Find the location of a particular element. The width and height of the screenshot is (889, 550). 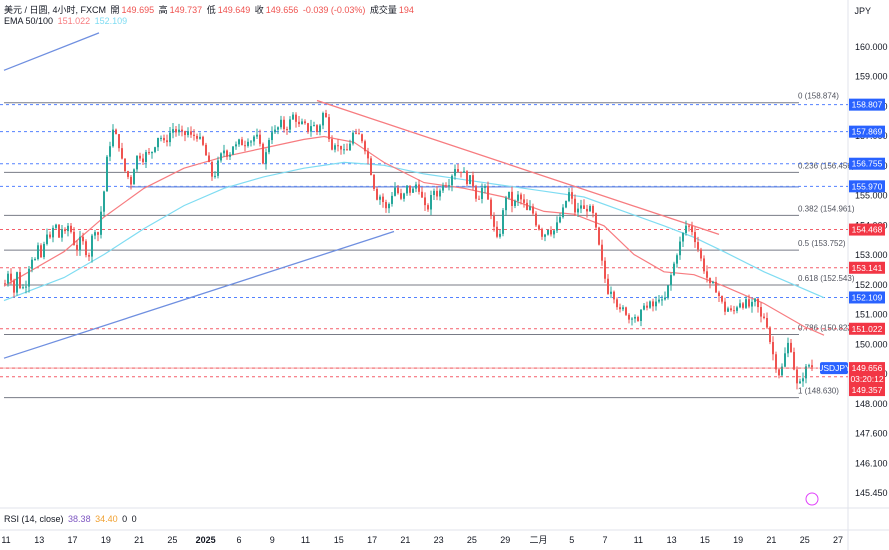

fib-level-label: 0.786 (150.822) is located at coordinates (826, 328).